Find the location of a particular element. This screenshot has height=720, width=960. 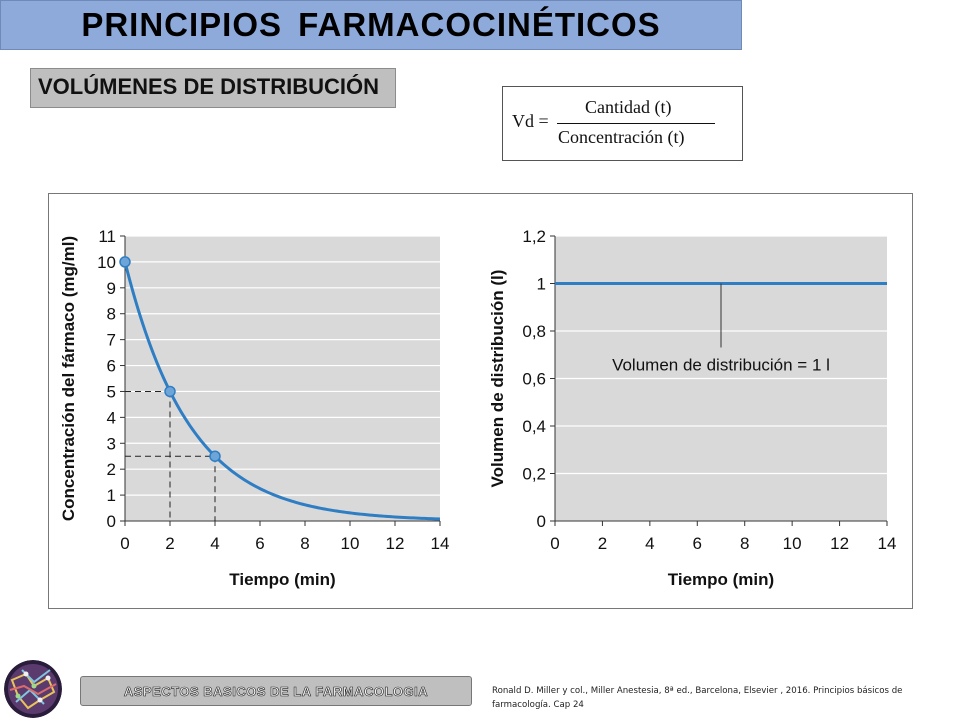

y-tick-label: 11 is located at coordinates (107, 236).